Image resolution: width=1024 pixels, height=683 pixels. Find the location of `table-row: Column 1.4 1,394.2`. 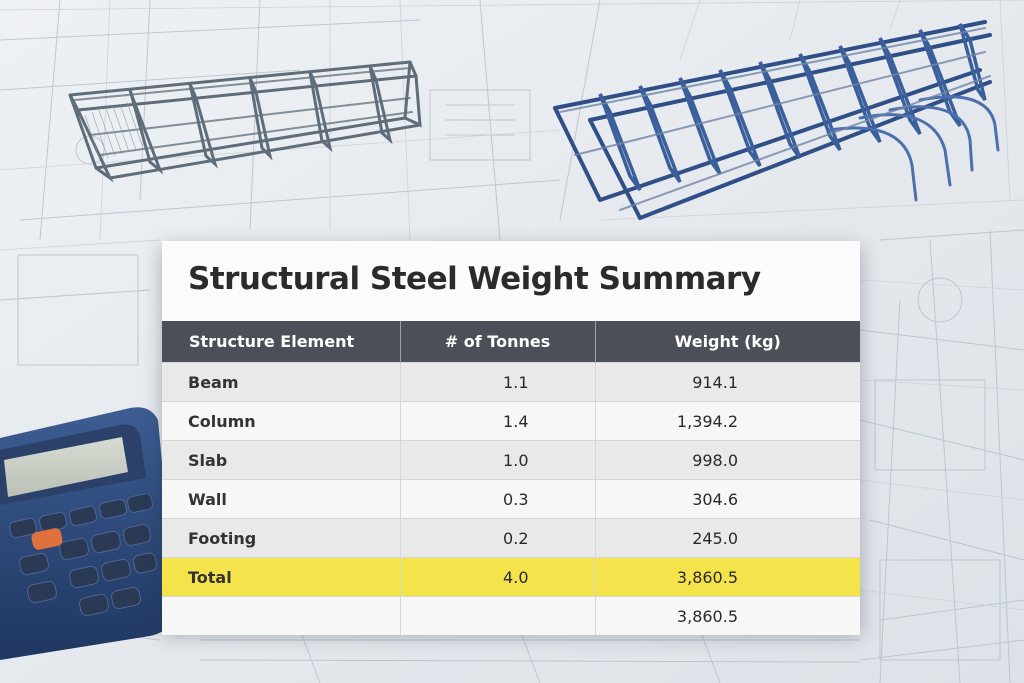

table-row: Column 1.4 1,394.2 is located at coordinates (511, 421).